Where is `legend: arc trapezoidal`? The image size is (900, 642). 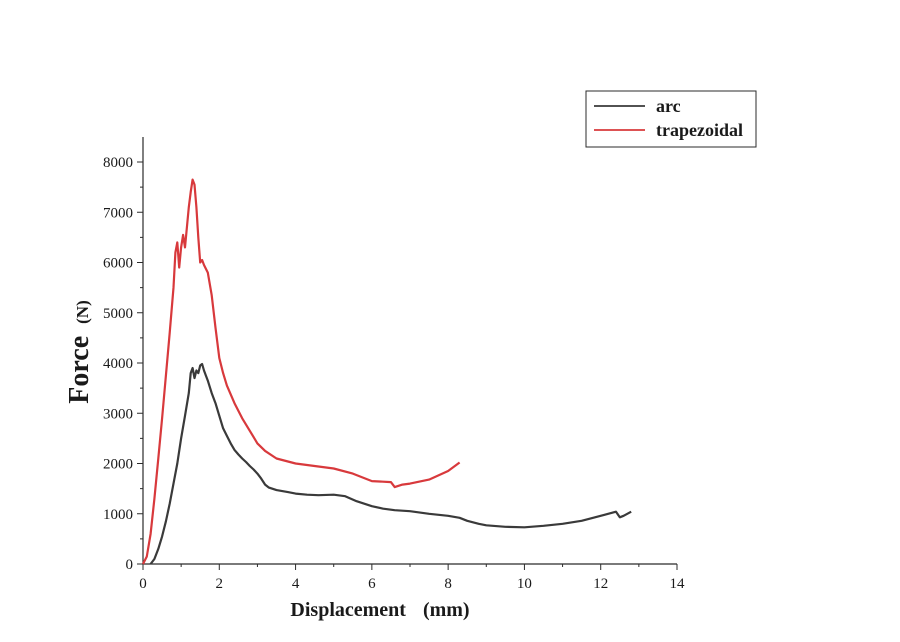 legend: arc trapezoidal is located at coordinates (671, 119).